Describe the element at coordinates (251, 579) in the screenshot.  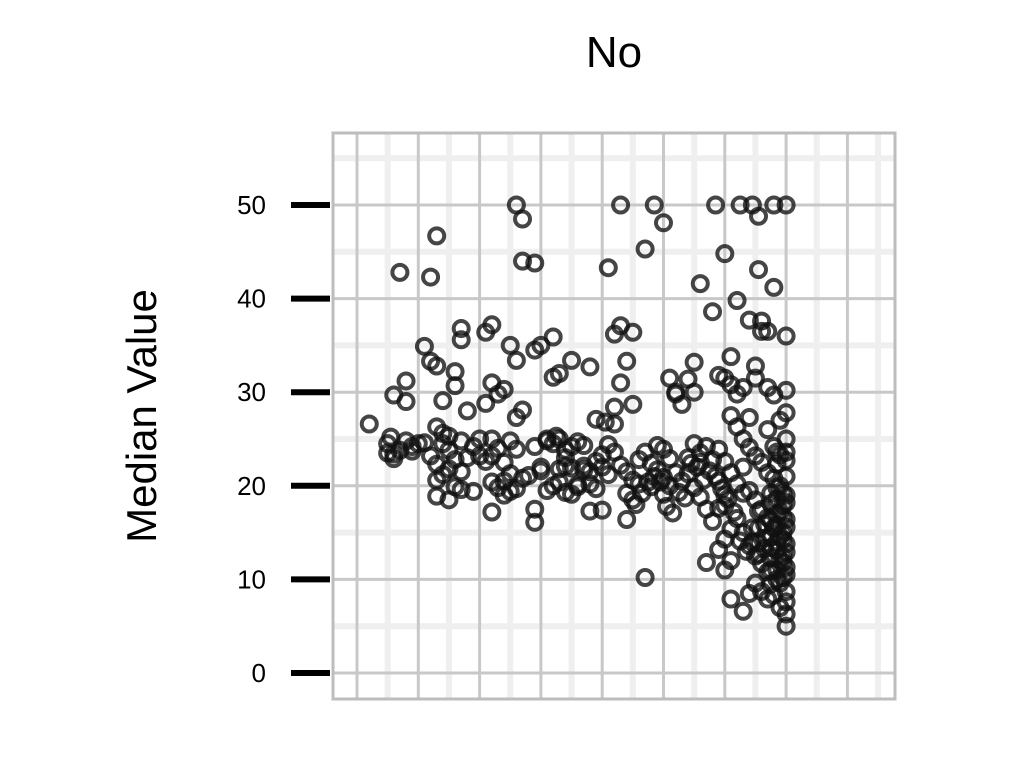
I see `y-tick-label: 10` at that location.